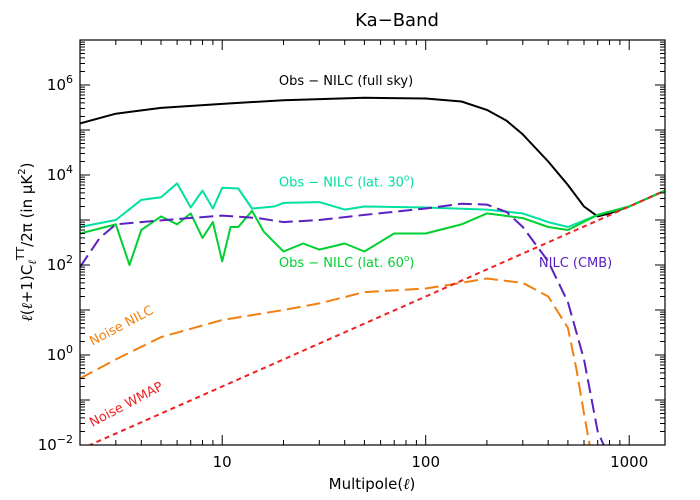 The image size is (700, 500). Describe the element at coordinates (60, 173) in the screenshot. I see `y-tick-label: 10⁴` at that location.